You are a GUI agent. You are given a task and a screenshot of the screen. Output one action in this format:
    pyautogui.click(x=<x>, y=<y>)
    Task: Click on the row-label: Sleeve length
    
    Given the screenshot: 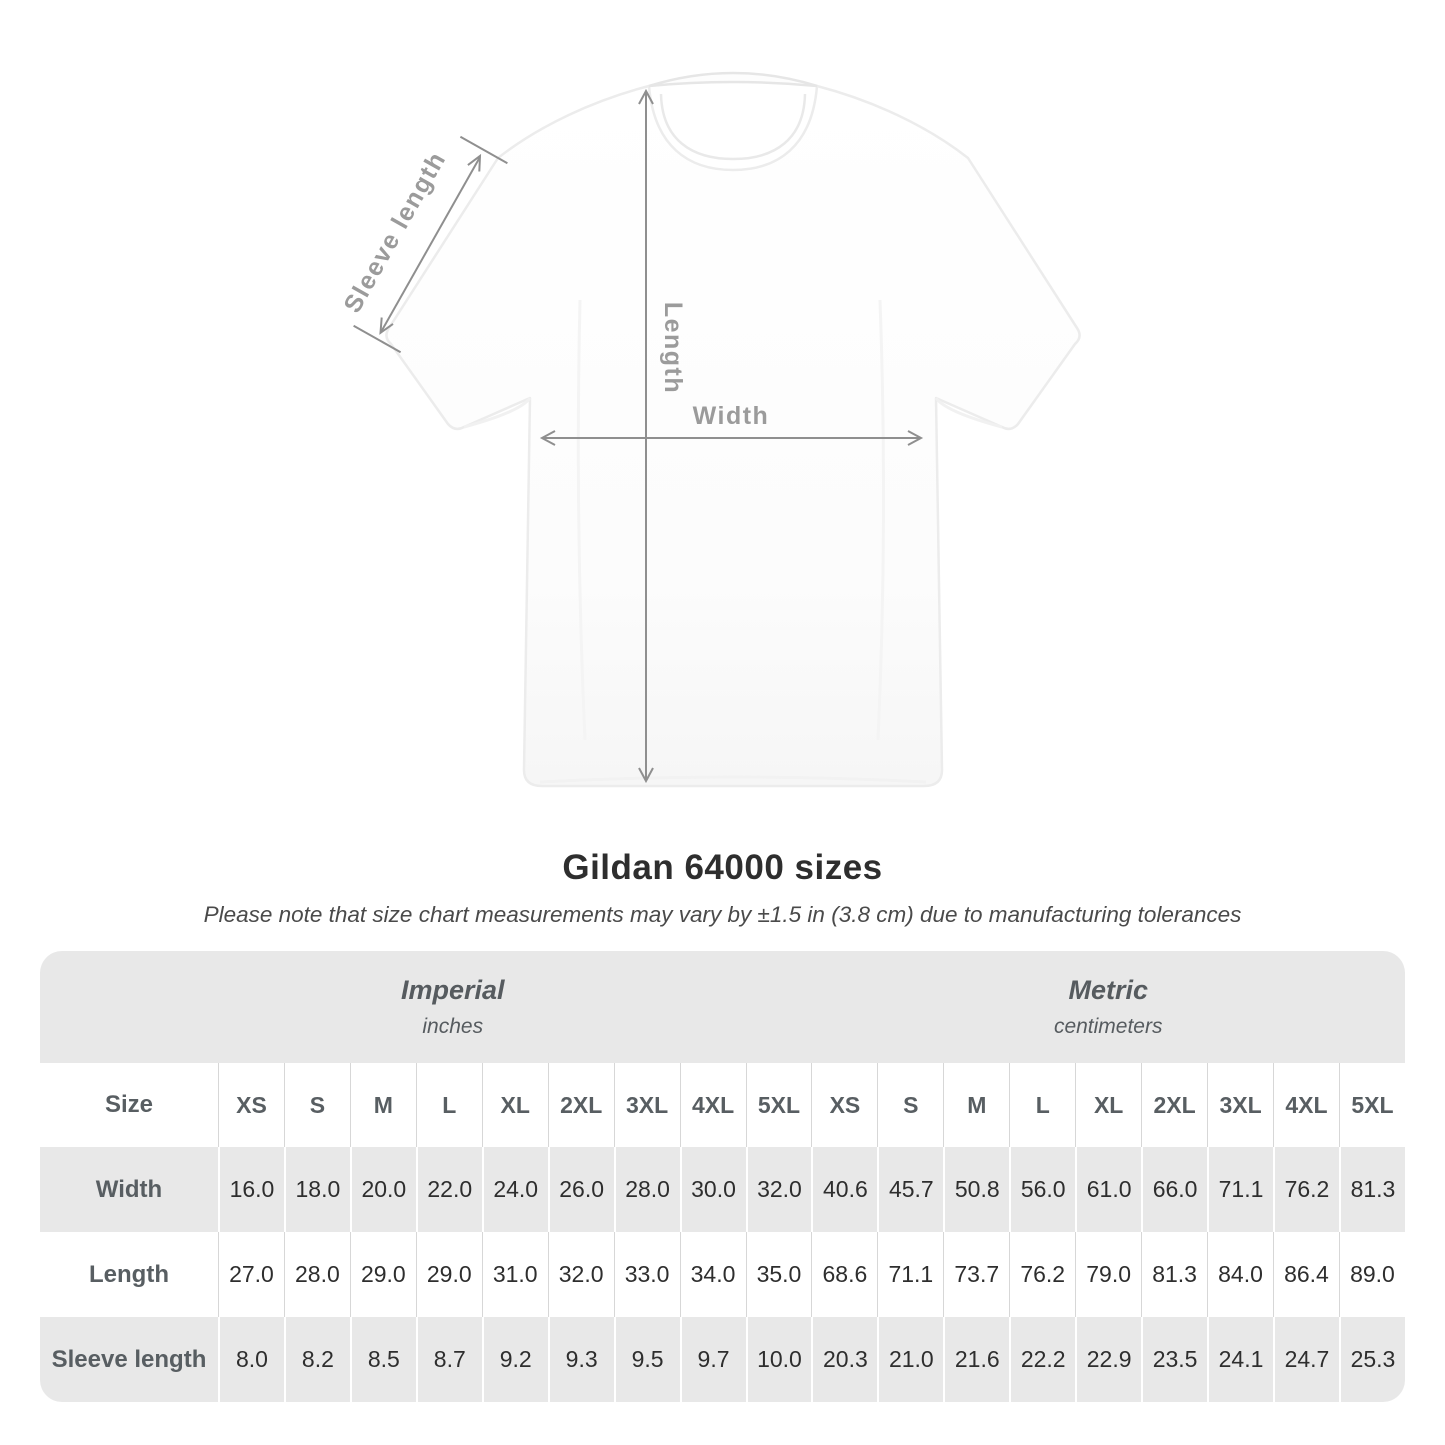 What is the action you would take?
    pyautogui.click(x=129, y=1359)
    